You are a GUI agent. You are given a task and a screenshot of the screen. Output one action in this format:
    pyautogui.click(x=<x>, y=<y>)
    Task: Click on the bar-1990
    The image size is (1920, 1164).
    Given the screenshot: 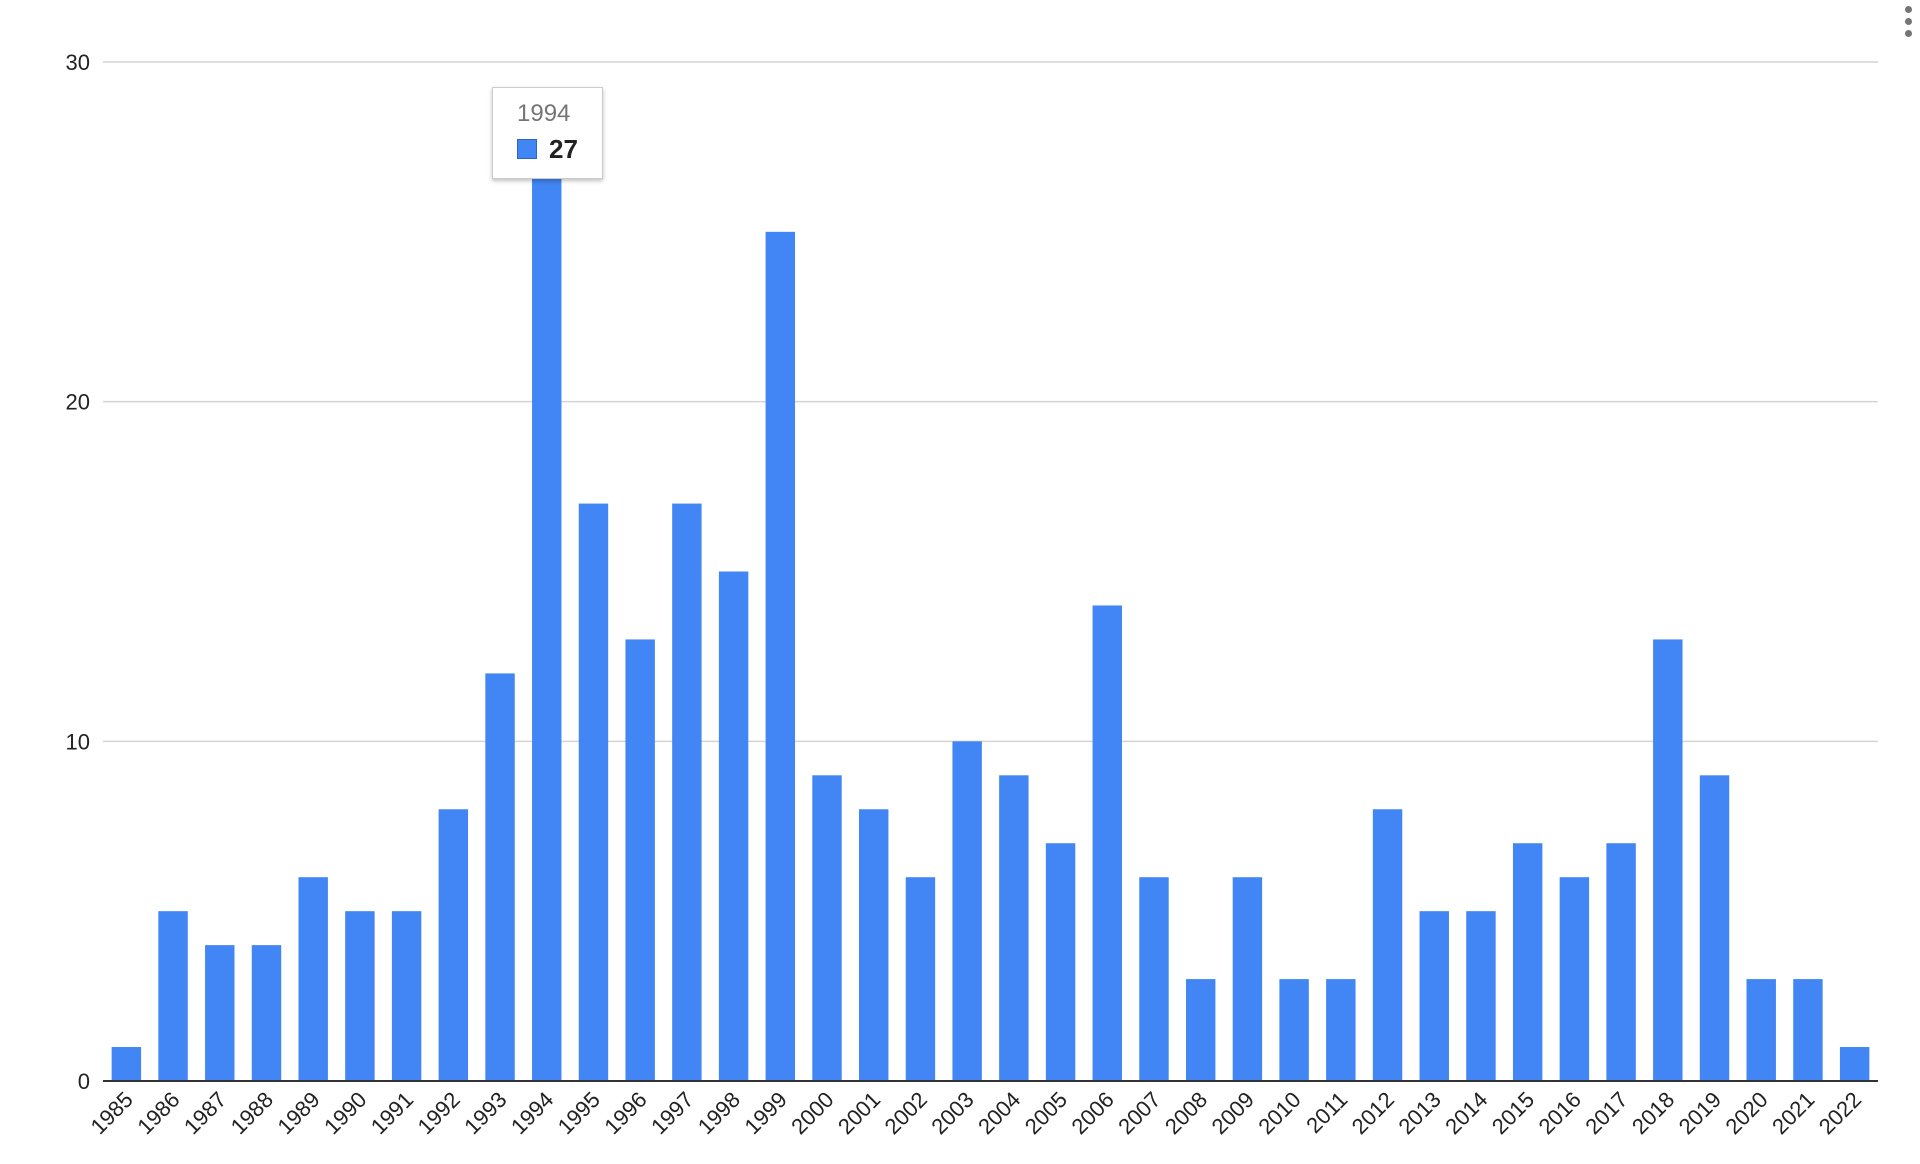 What is the action you would take?
    pyautogui.click(x=360, y=996)
    